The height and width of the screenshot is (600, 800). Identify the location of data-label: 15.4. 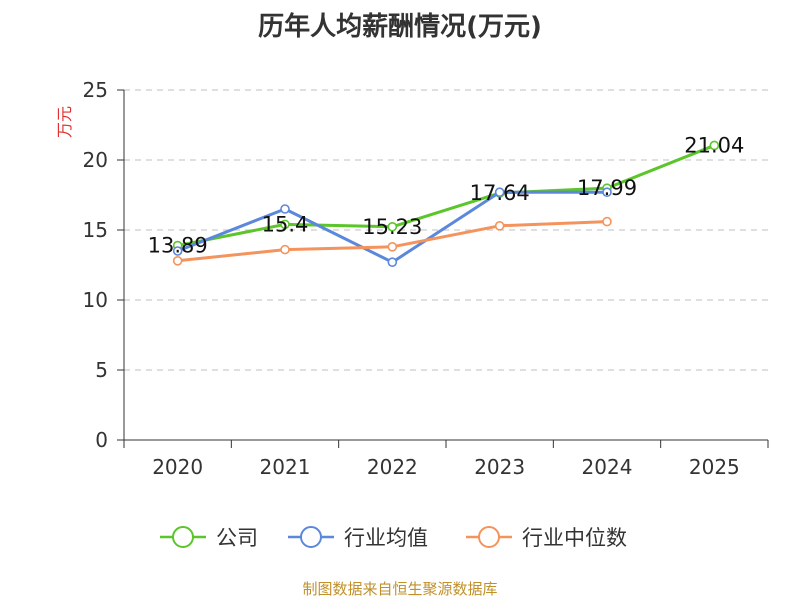
(285, 224).